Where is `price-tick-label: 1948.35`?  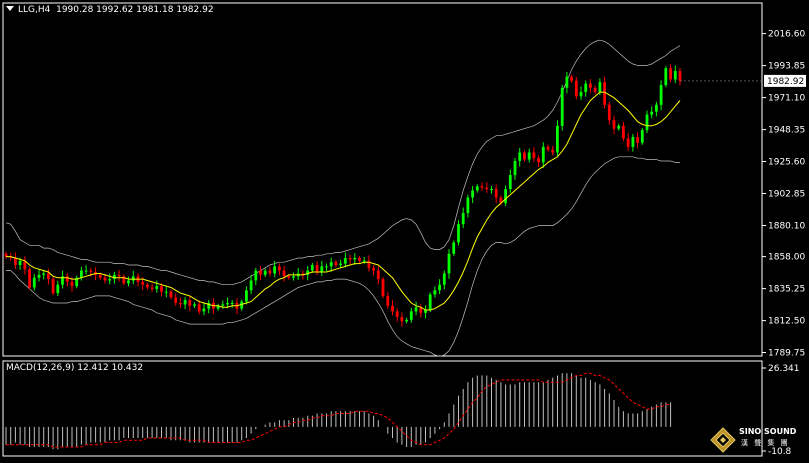 price-tick-label: 1948.35 is located at coordinates (786, 131).